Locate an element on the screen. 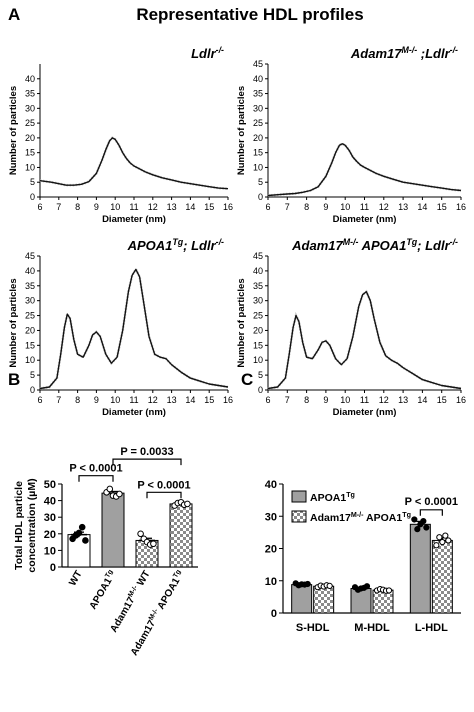 The width and height of the screenshot is (474, 712). x-category-label: L-HDL is located at coordinates (431, 628).